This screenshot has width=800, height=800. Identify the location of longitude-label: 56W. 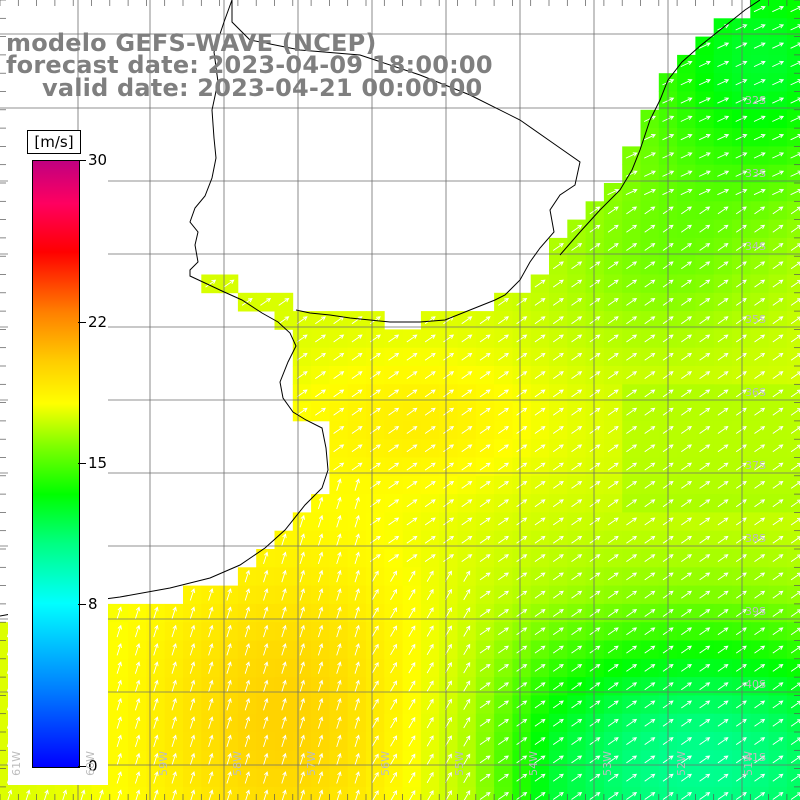
(385, 763).